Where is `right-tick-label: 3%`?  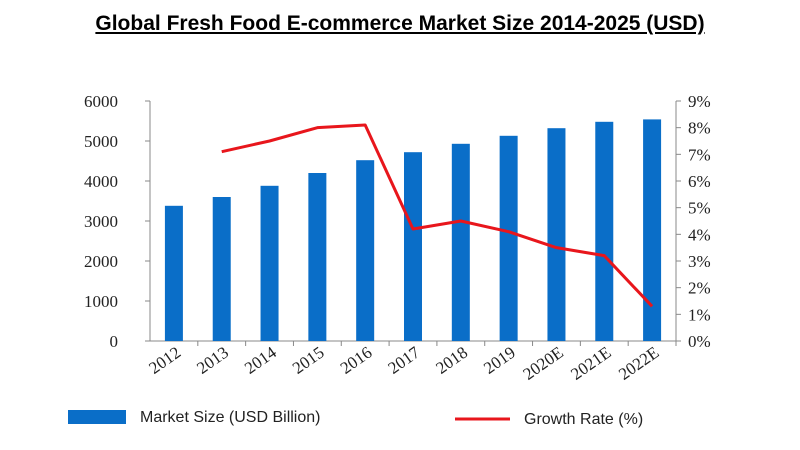
right-tick-label: 3% is located at coordinates (699, 261).